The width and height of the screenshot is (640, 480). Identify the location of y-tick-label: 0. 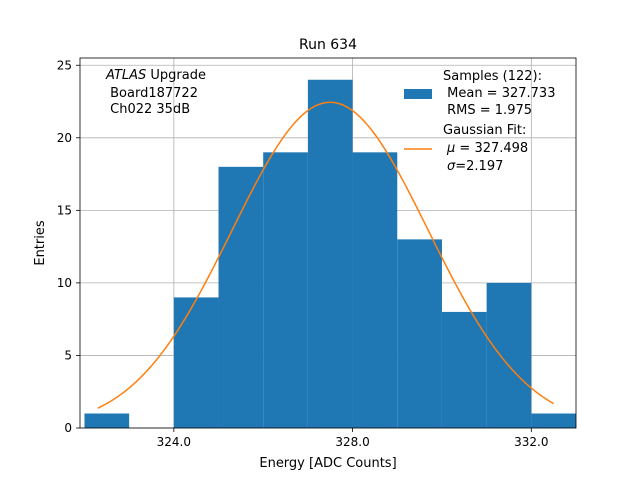
(68, 428).